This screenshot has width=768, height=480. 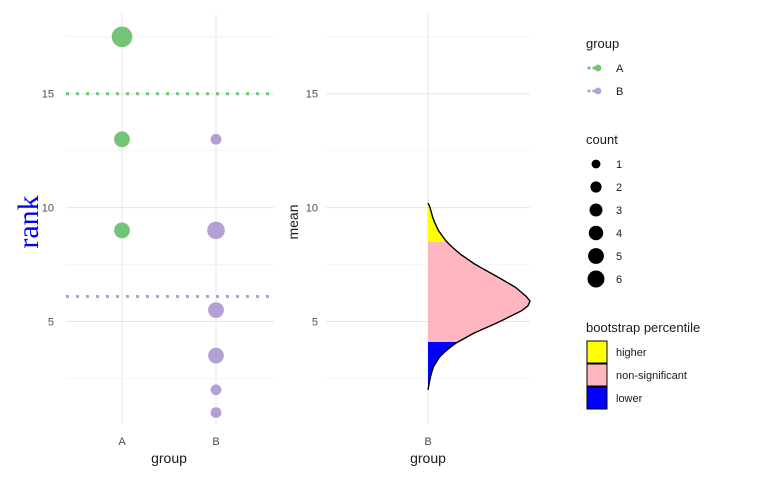 I want to click on legend-count-label: 4, so click(x=619, y=234).